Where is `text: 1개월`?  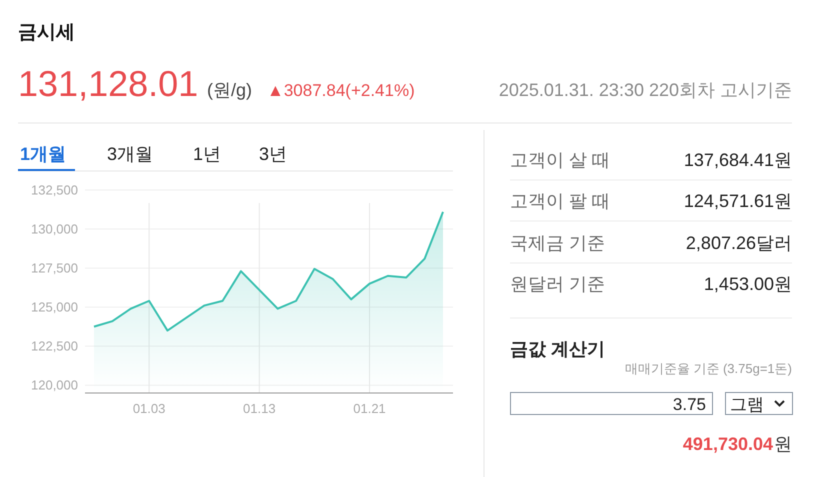
text: 1개월 is located at coordinates (43, 154).